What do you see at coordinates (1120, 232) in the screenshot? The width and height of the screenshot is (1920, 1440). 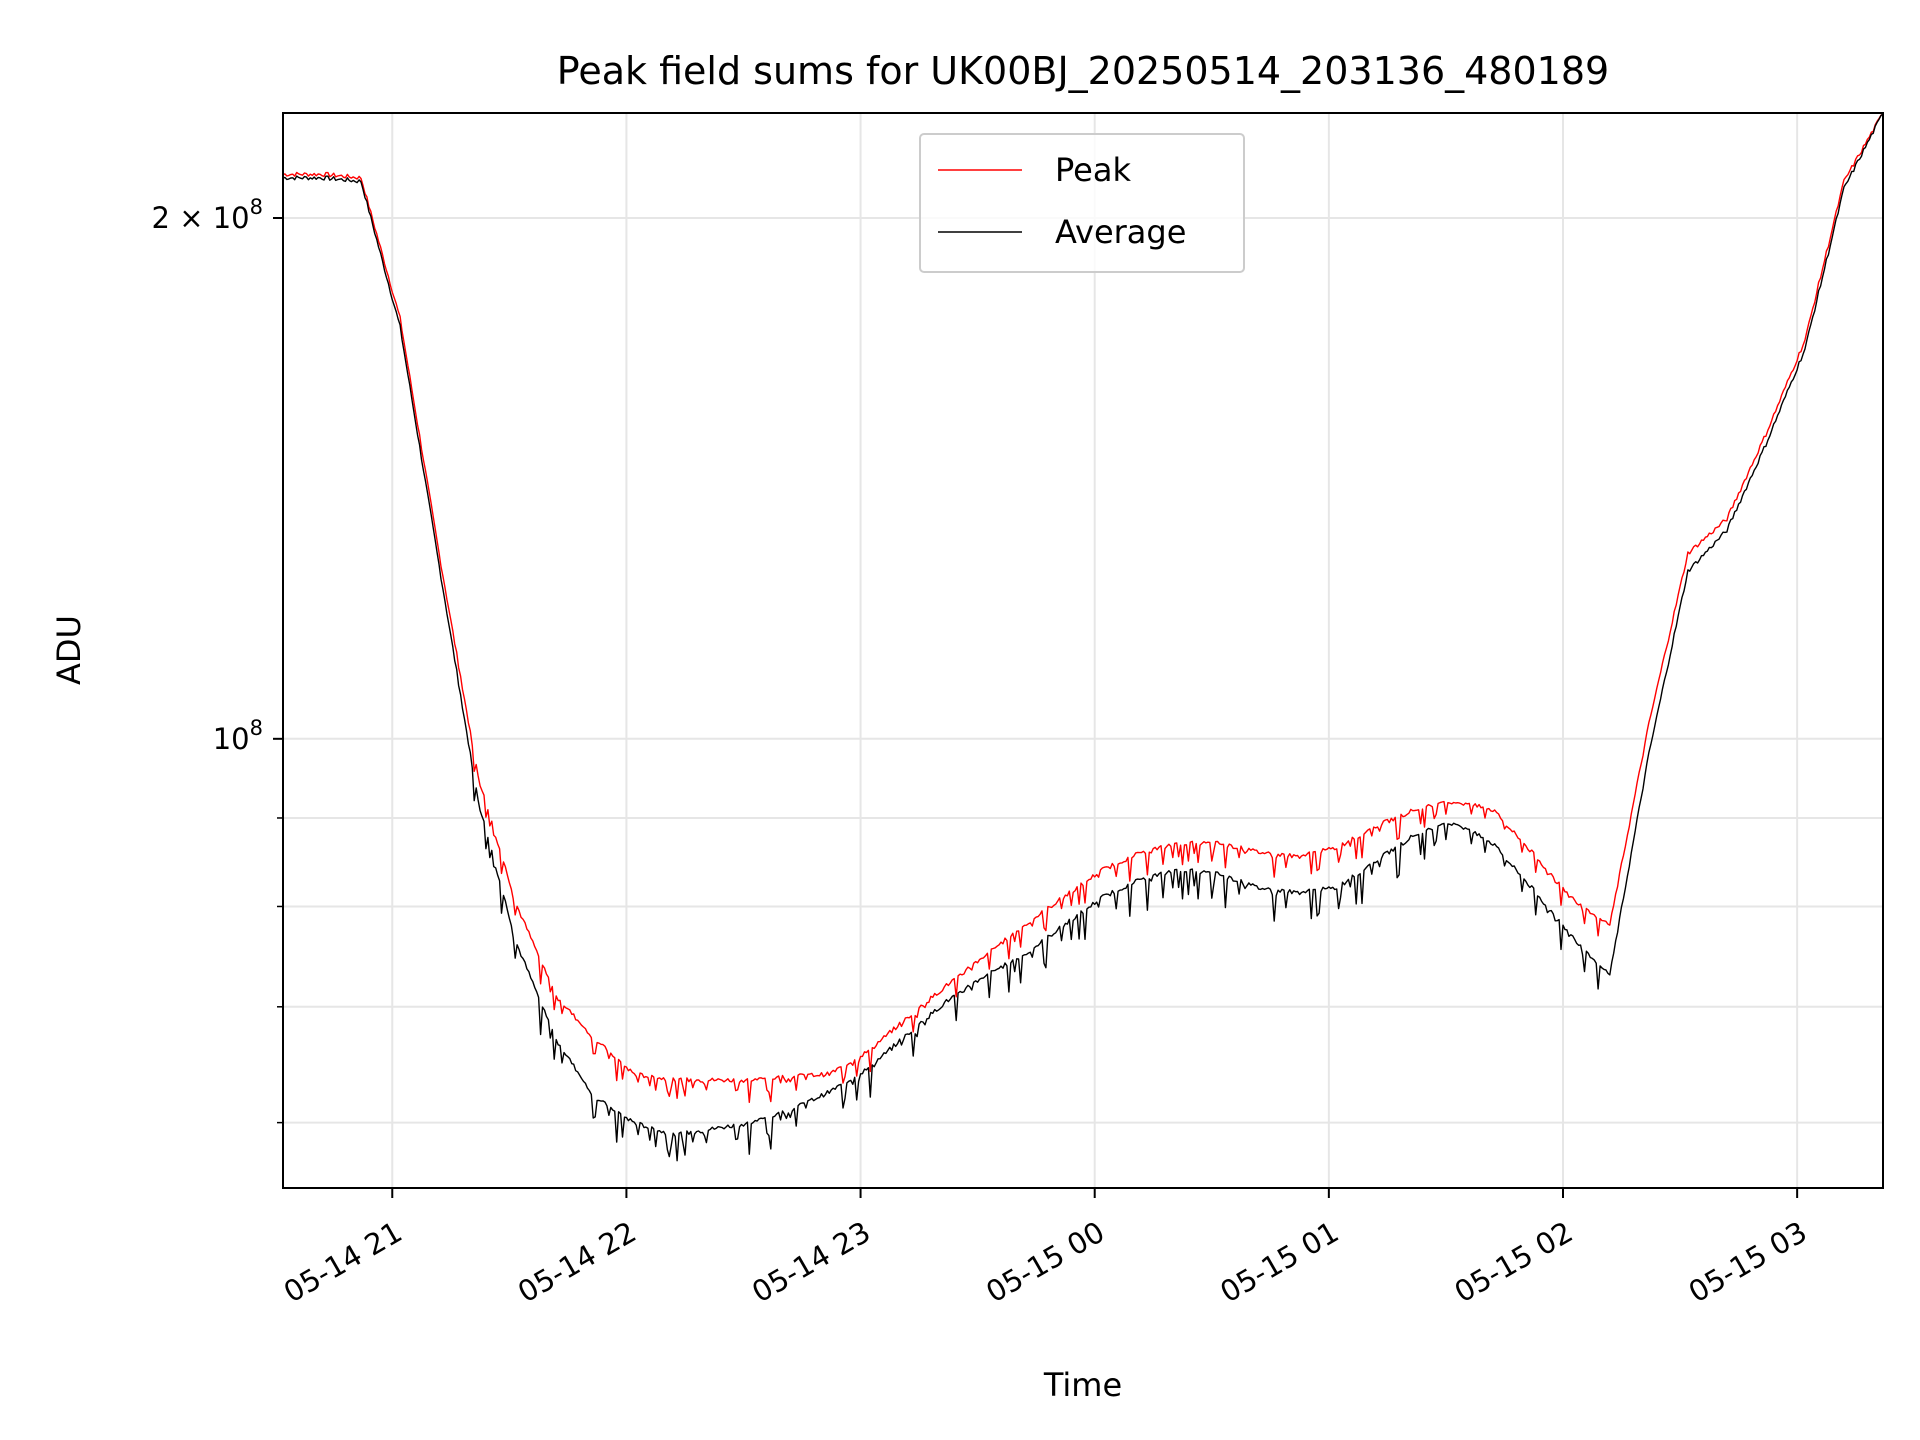 I see `legend-average-label: Average` at bounding box center [1120, 232].